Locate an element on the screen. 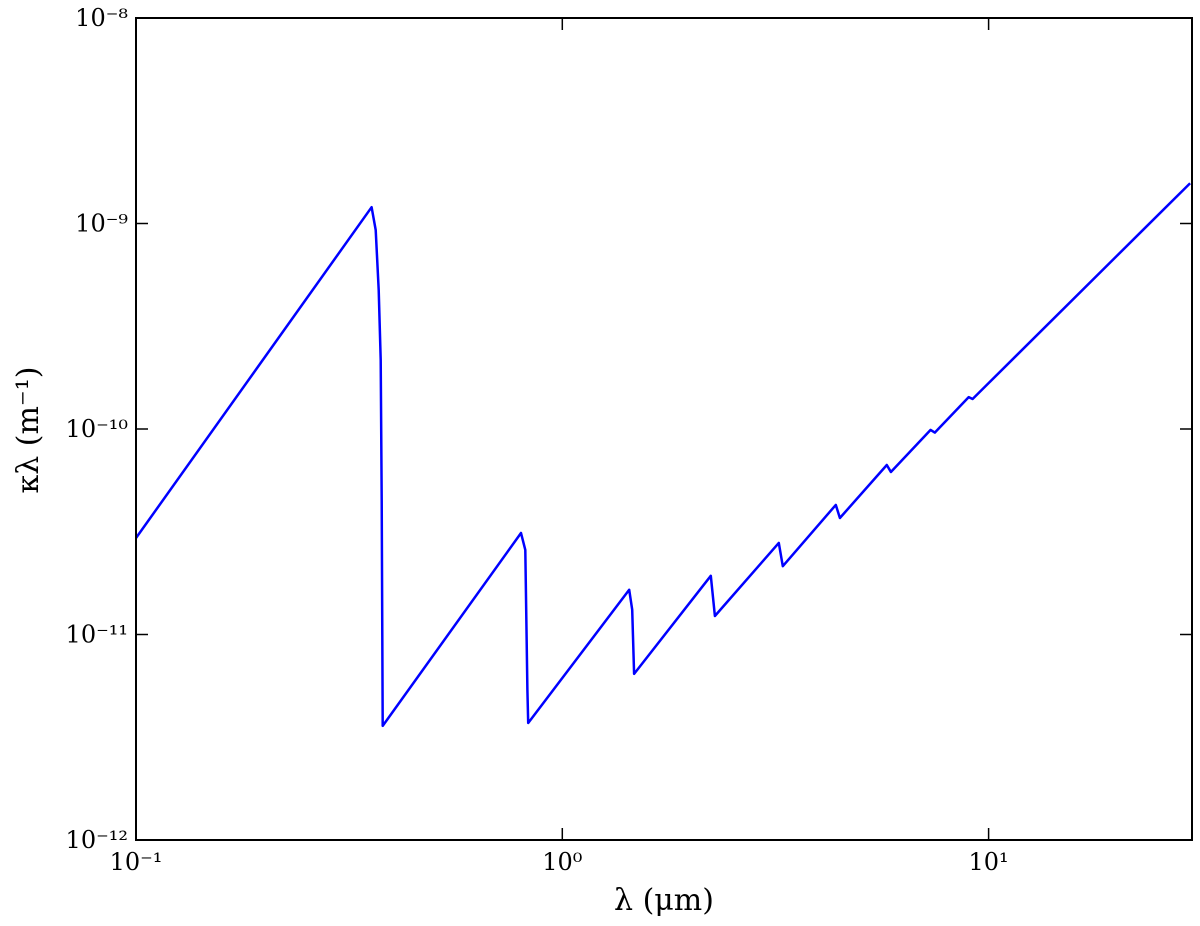 The height and width of the screenshot is (926, 1200). x-axis-label: λ (μm) is located at coordinates (664, 900).